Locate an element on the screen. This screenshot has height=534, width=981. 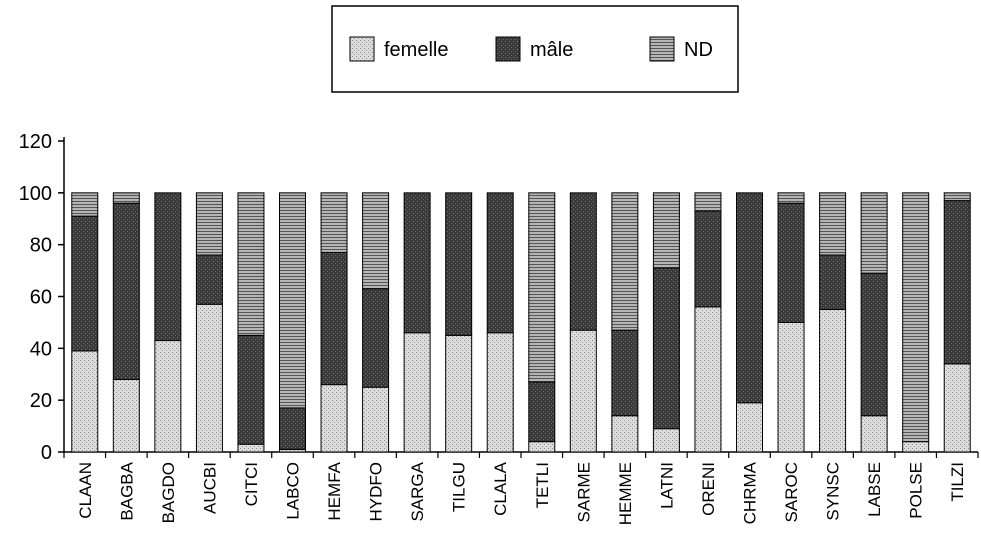
bar-segment-femelle-HEMME is located at coordinates (625, 434).